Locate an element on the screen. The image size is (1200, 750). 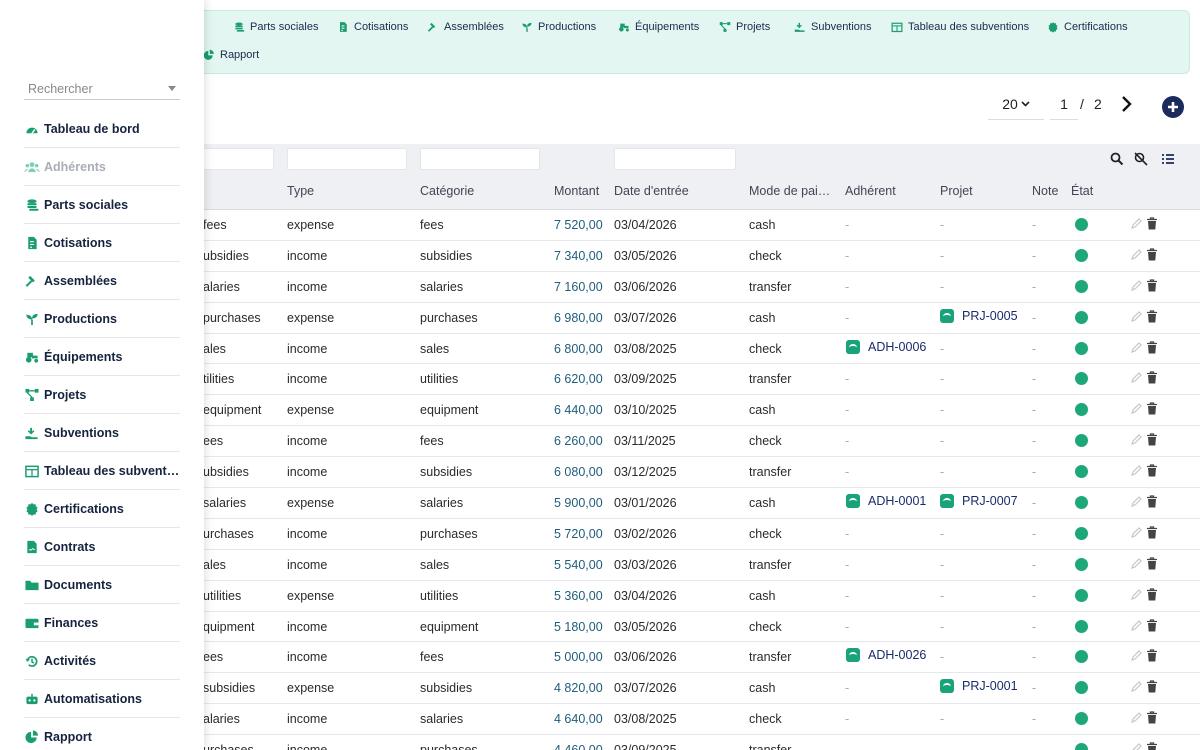
member-link: ADH-0006 is located at coordinates (886, 346).